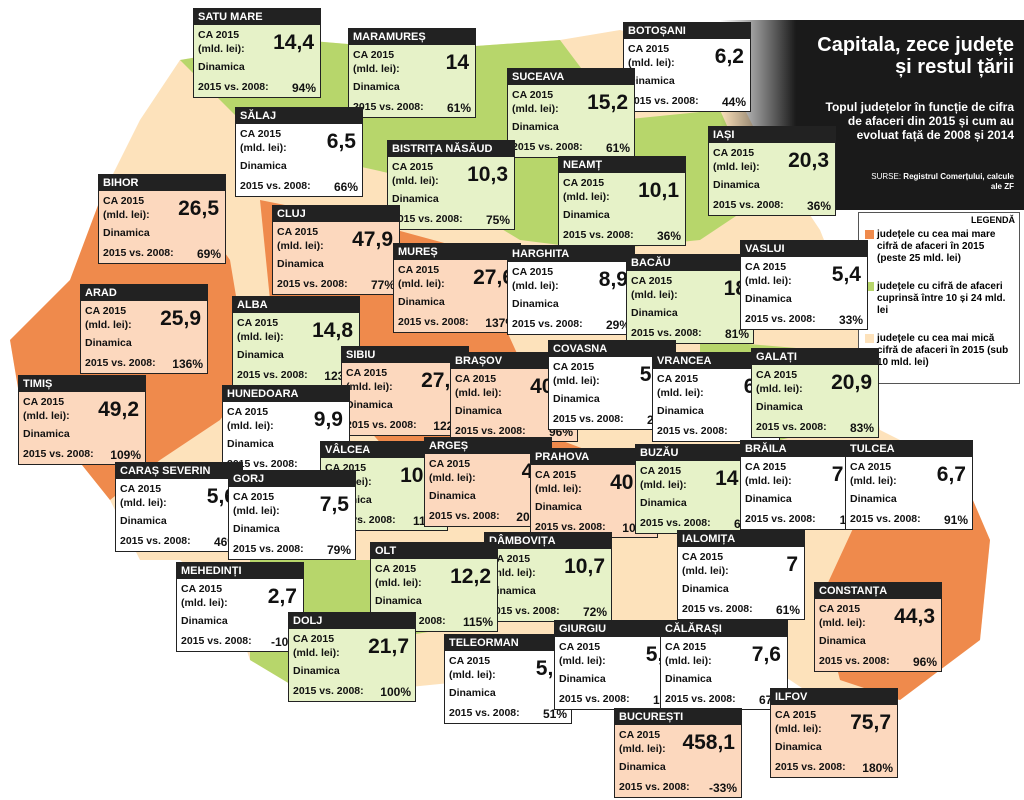  I want to click on county-name: BRAȘOV, so click(514, 361).